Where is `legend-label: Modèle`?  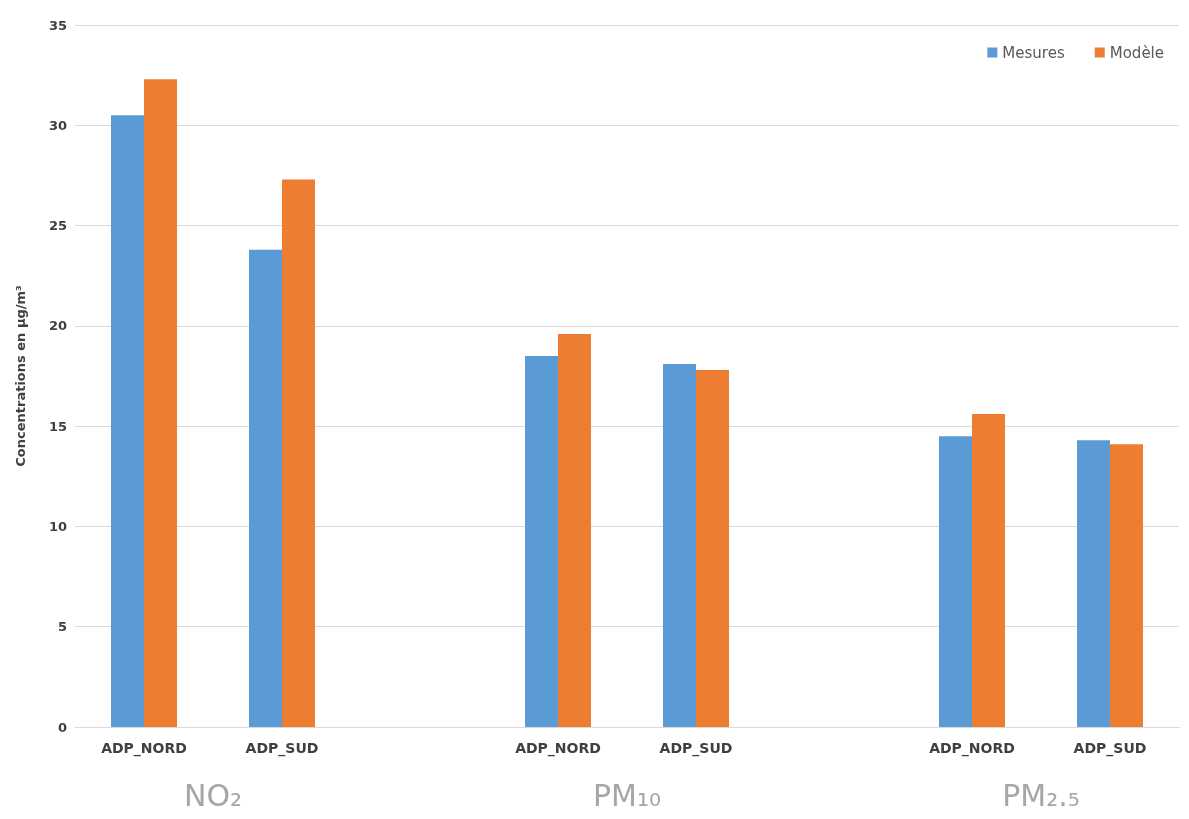 legend-label: Modèle is located at coordinates (1136, 52).